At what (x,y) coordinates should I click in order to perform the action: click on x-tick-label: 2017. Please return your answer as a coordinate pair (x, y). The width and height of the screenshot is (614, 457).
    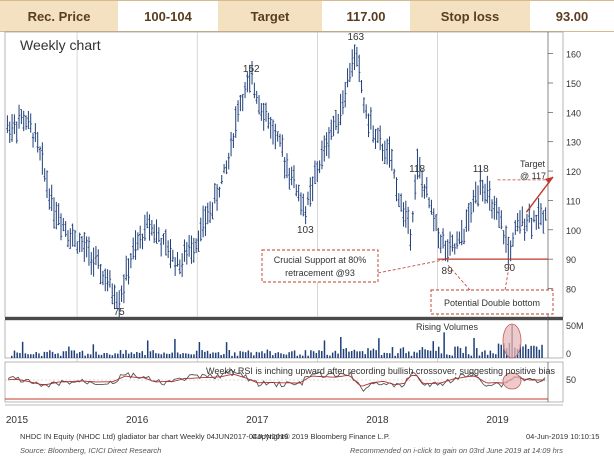
    Looking at the image, I should click on (257, 420).